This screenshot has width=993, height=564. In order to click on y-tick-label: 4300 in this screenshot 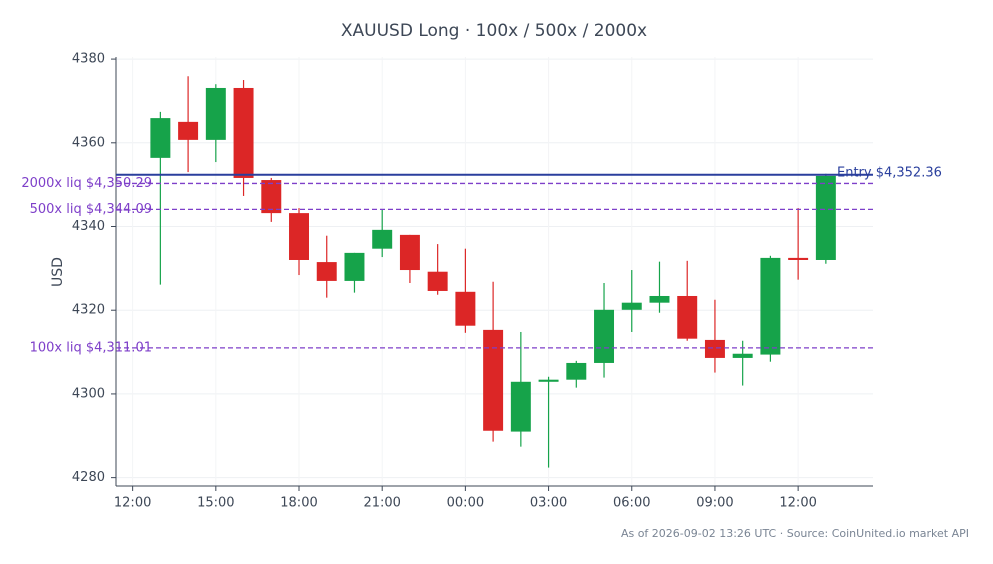, I will do `click(88, 393)`.